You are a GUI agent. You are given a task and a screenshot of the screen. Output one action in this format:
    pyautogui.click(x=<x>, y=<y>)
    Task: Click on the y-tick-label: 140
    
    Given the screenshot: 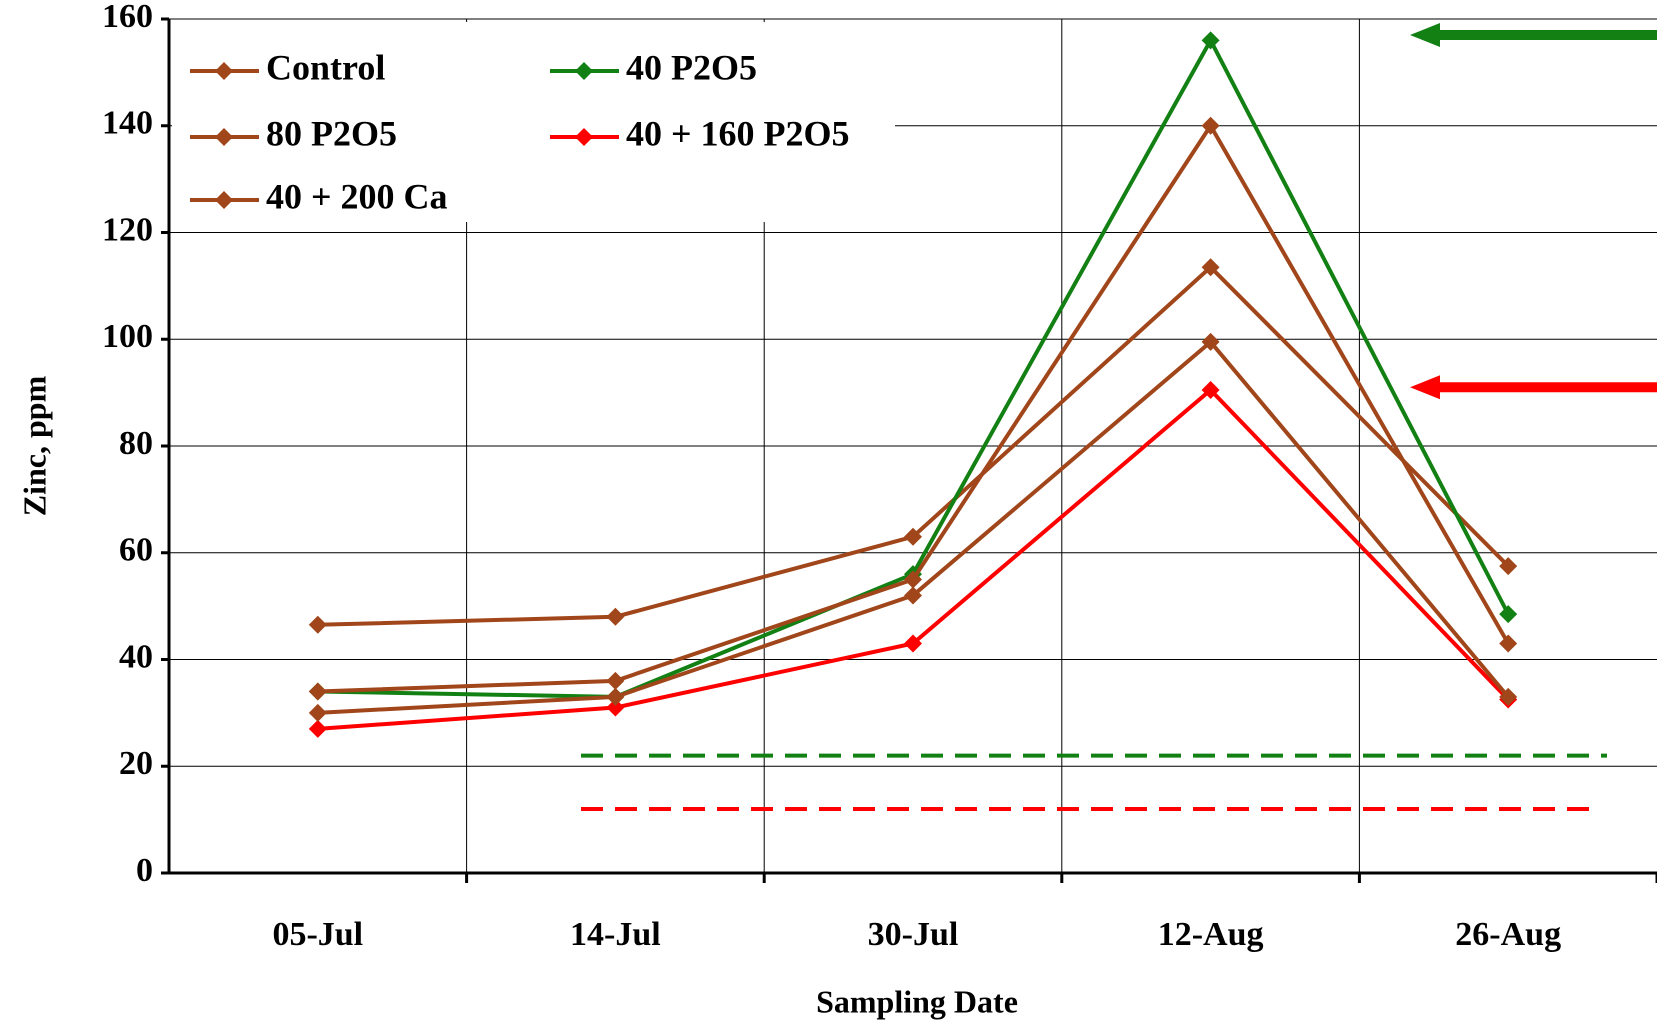 What is the action you would take?
    pyautogui.click(x=127, y=123)
    